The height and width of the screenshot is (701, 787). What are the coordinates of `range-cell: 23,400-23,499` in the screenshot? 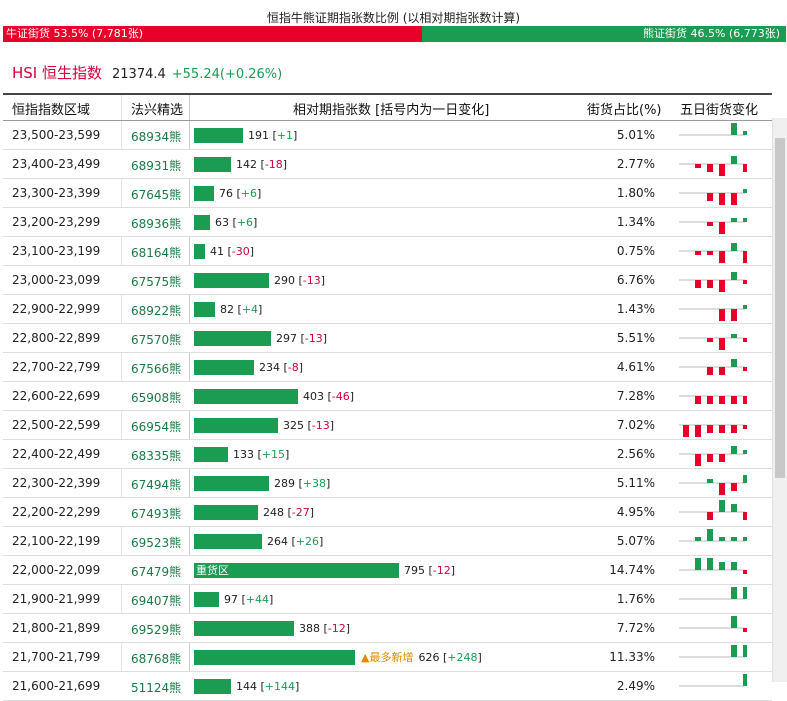 It's located at (56, 164).